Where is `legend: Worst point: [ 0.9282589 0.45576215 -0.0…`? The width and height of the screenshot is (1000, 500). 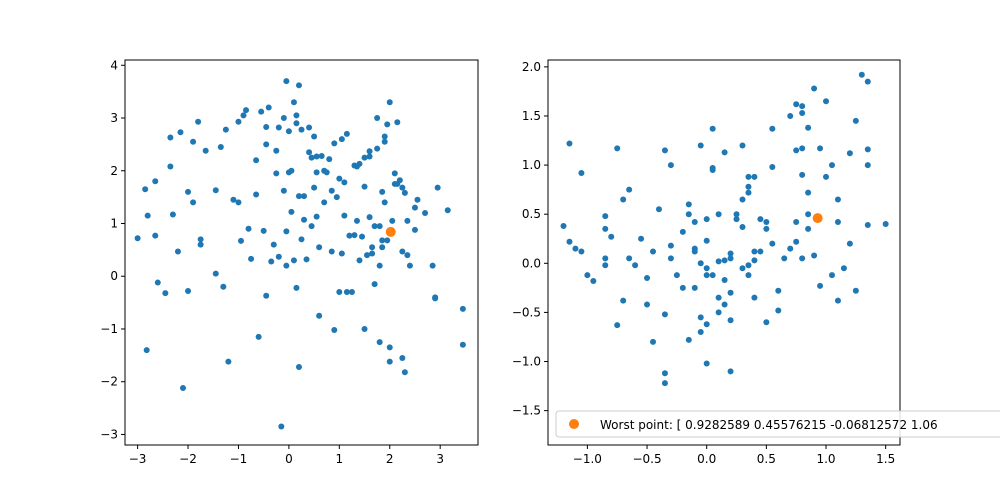
legend: Worst point: [ 0.9282589 0.45576215 -0.0… is located at coordinates (777, 424).